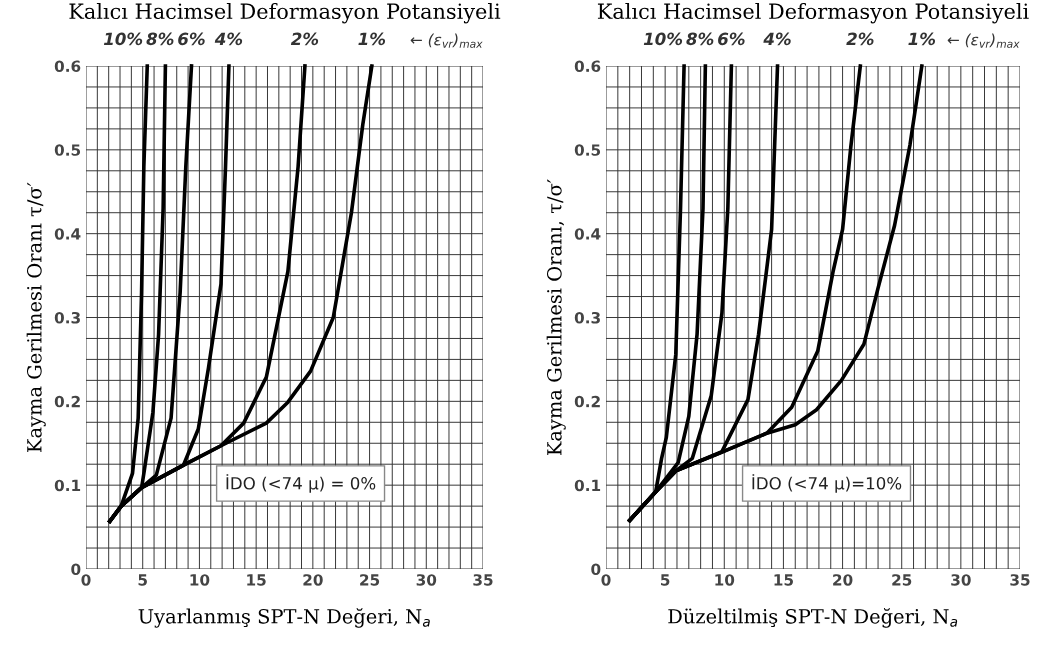 This screenshot has width=1047, height=649. What do you see at coordinates (556, 317) in the screenshot?
I see `y-axis-title: Kayma Gerilmesi Oranı, τ/σ′` at bounding box center [556, 317].